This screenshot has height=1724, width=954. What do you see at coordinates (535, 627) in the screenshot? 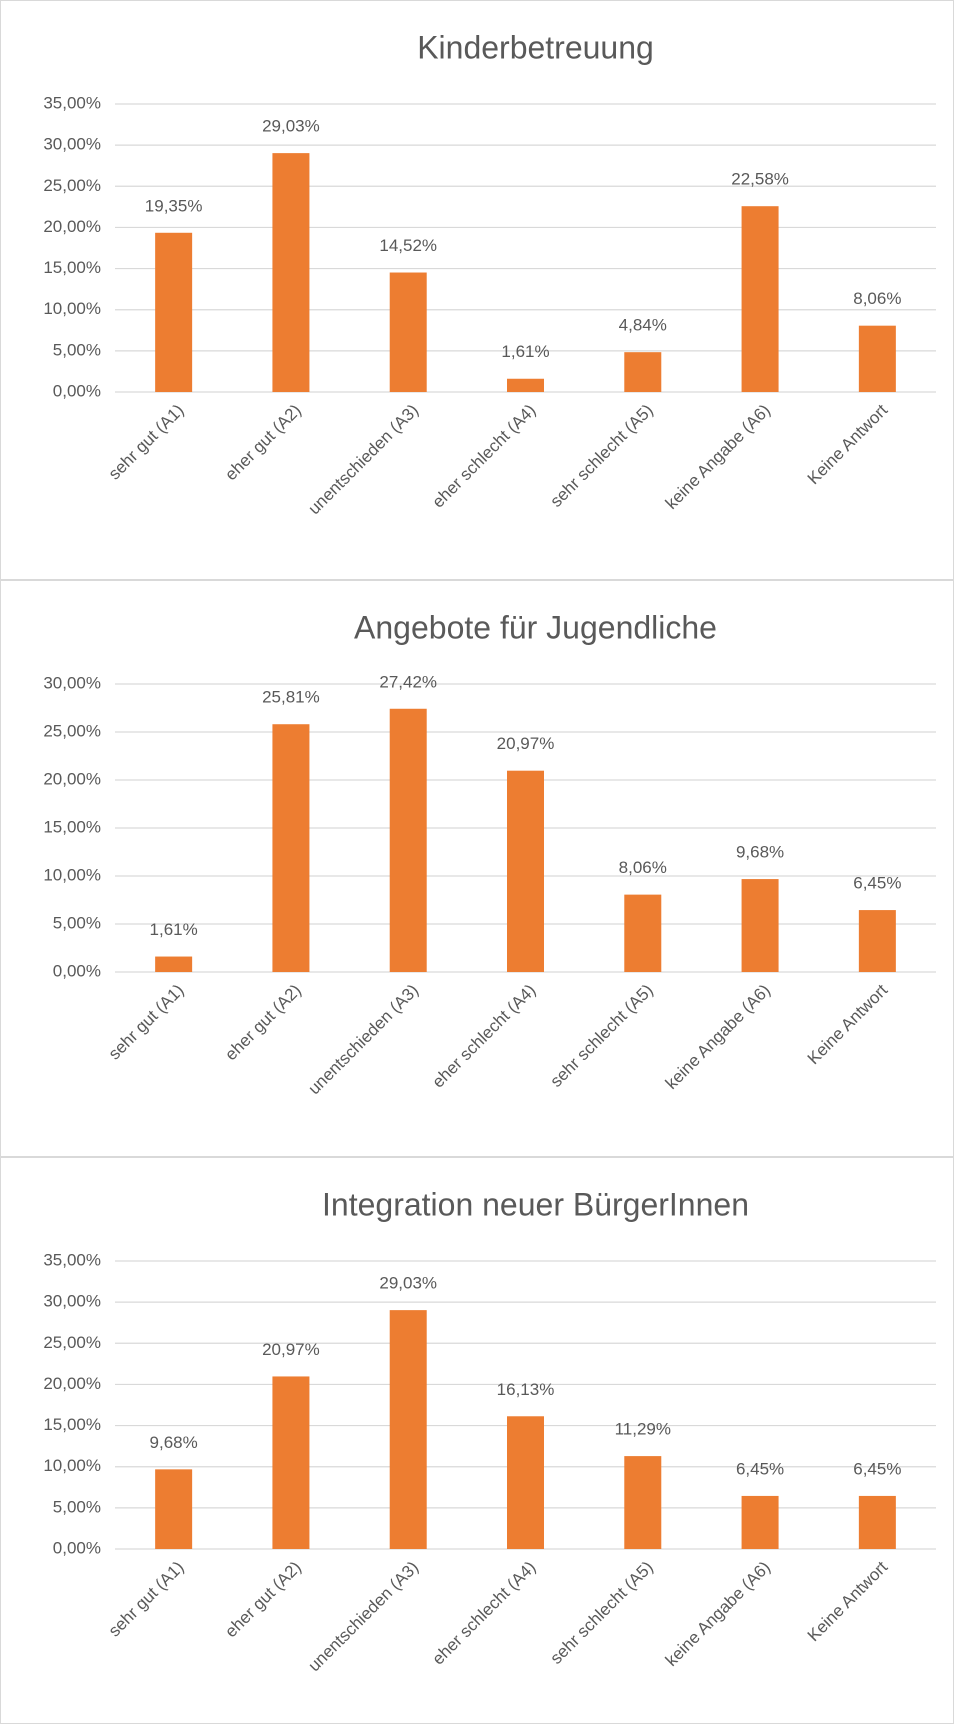
I see `chart-title: Angebote für Jugendliche` at bounding box center [535, 627].